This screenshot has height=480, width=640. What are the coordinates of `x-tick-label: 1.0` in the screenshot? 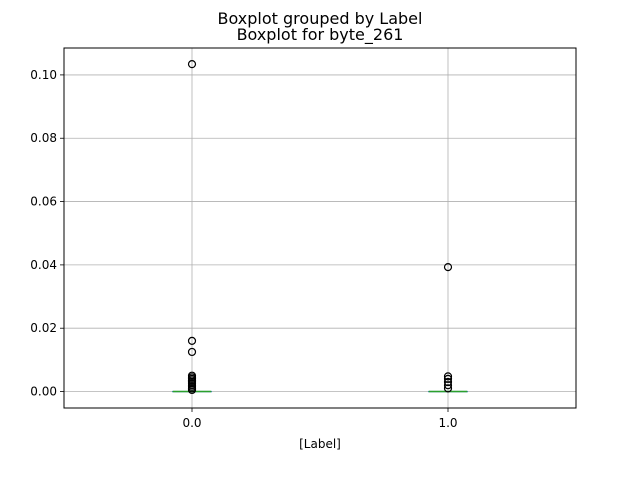 It's located at (447, 423).